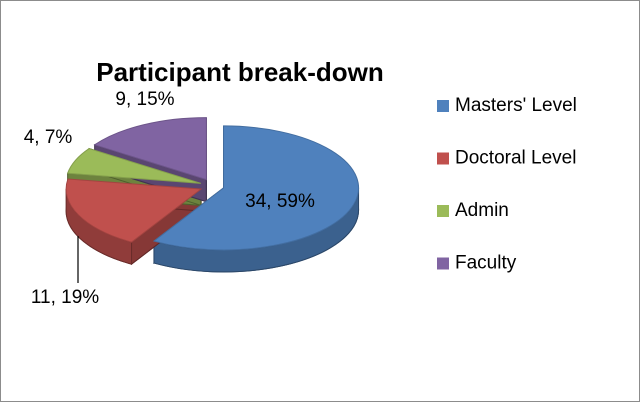 The height and width of the screenshot is (403, 641). What do you see at coordinates (48, 137) in the screenshot?
I see `data-label: 4, 7%` at bounding box center [48, 137].